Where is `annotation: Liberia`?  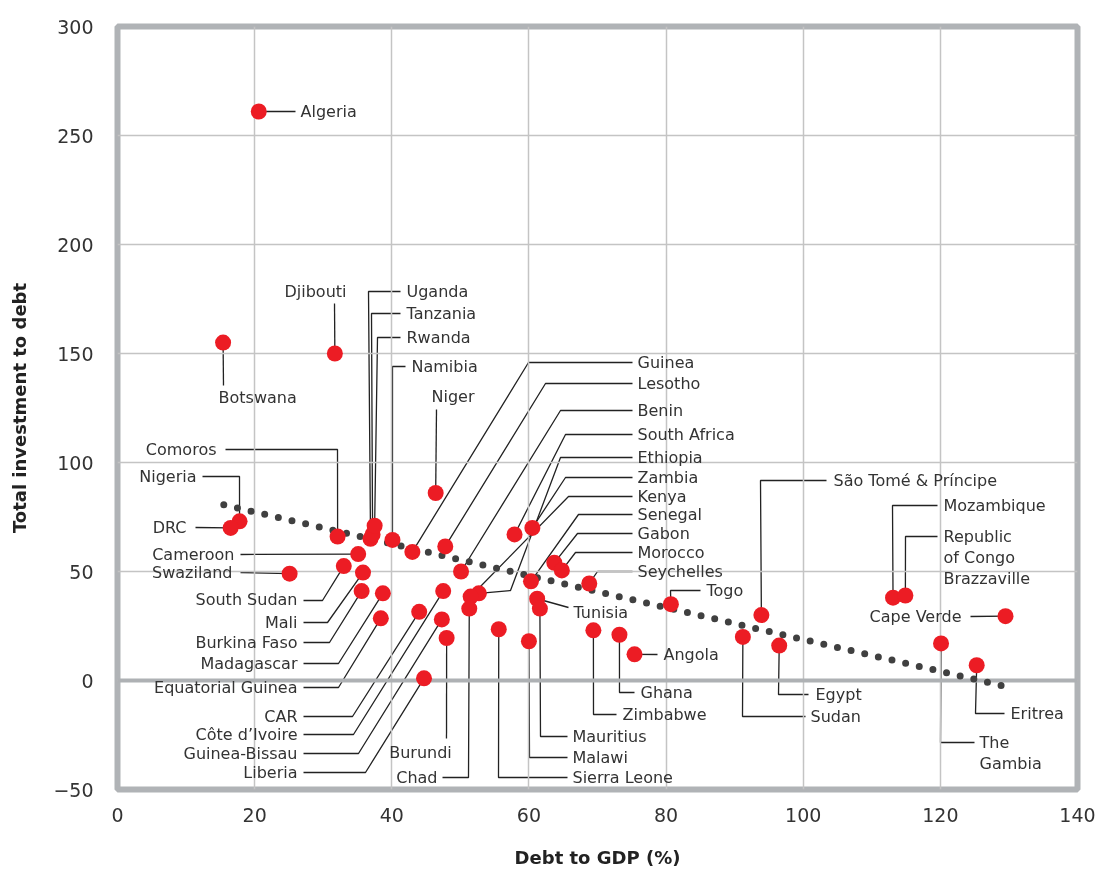
annotation: Liberia is located at coordinates (270, 772).